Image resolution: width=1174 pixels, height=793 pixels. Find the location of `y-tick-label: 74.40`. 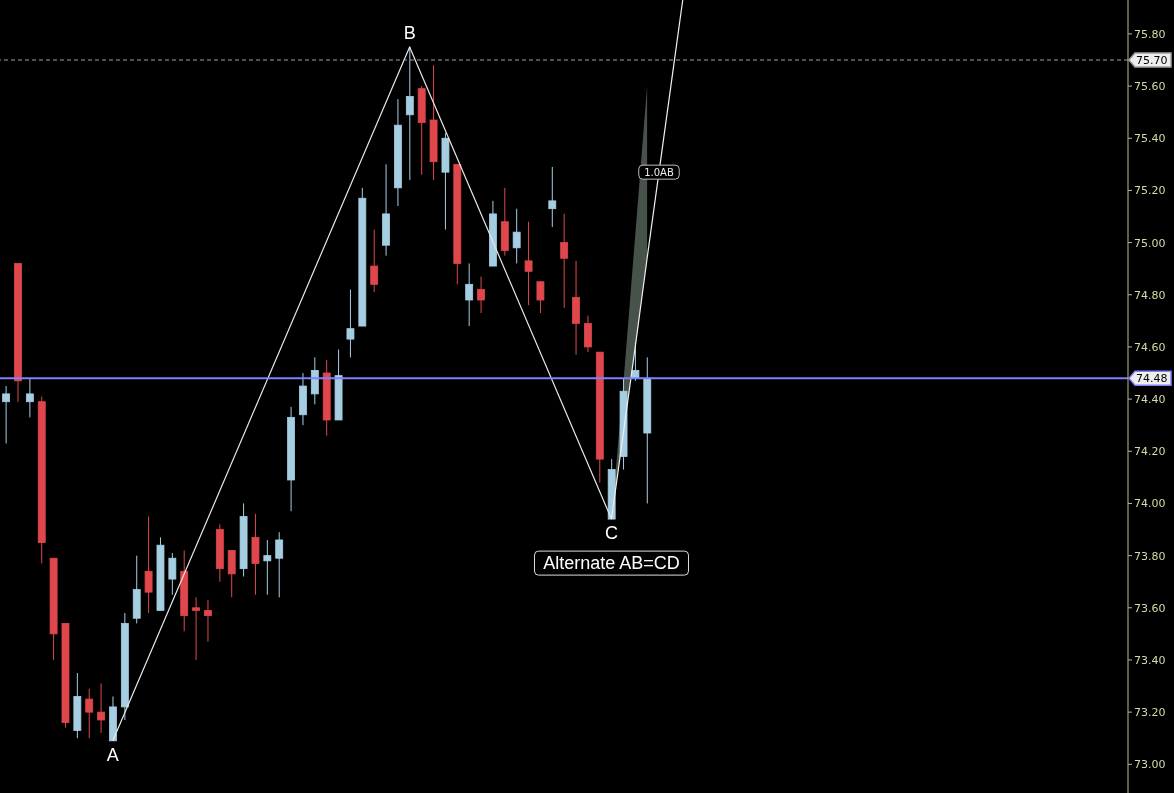

y-tick-label: 74.40 is located at coordinates (1150, 400).